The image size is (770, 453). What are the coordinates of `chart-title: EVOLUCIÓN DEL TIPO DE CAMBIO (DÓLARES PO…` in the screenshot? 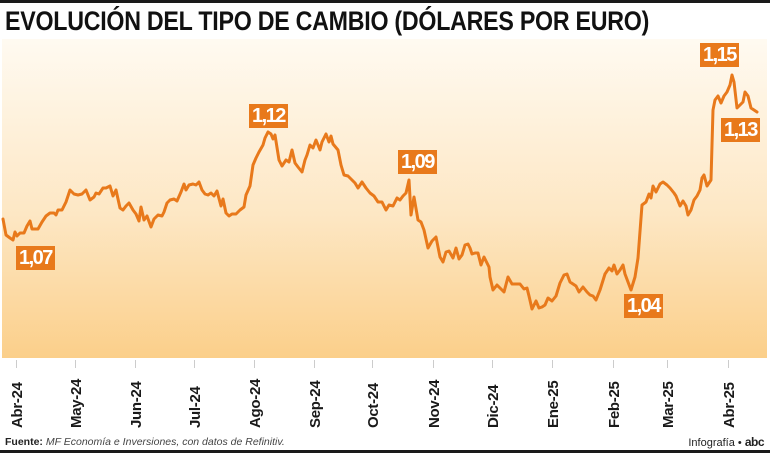 It's located at (327, 21).